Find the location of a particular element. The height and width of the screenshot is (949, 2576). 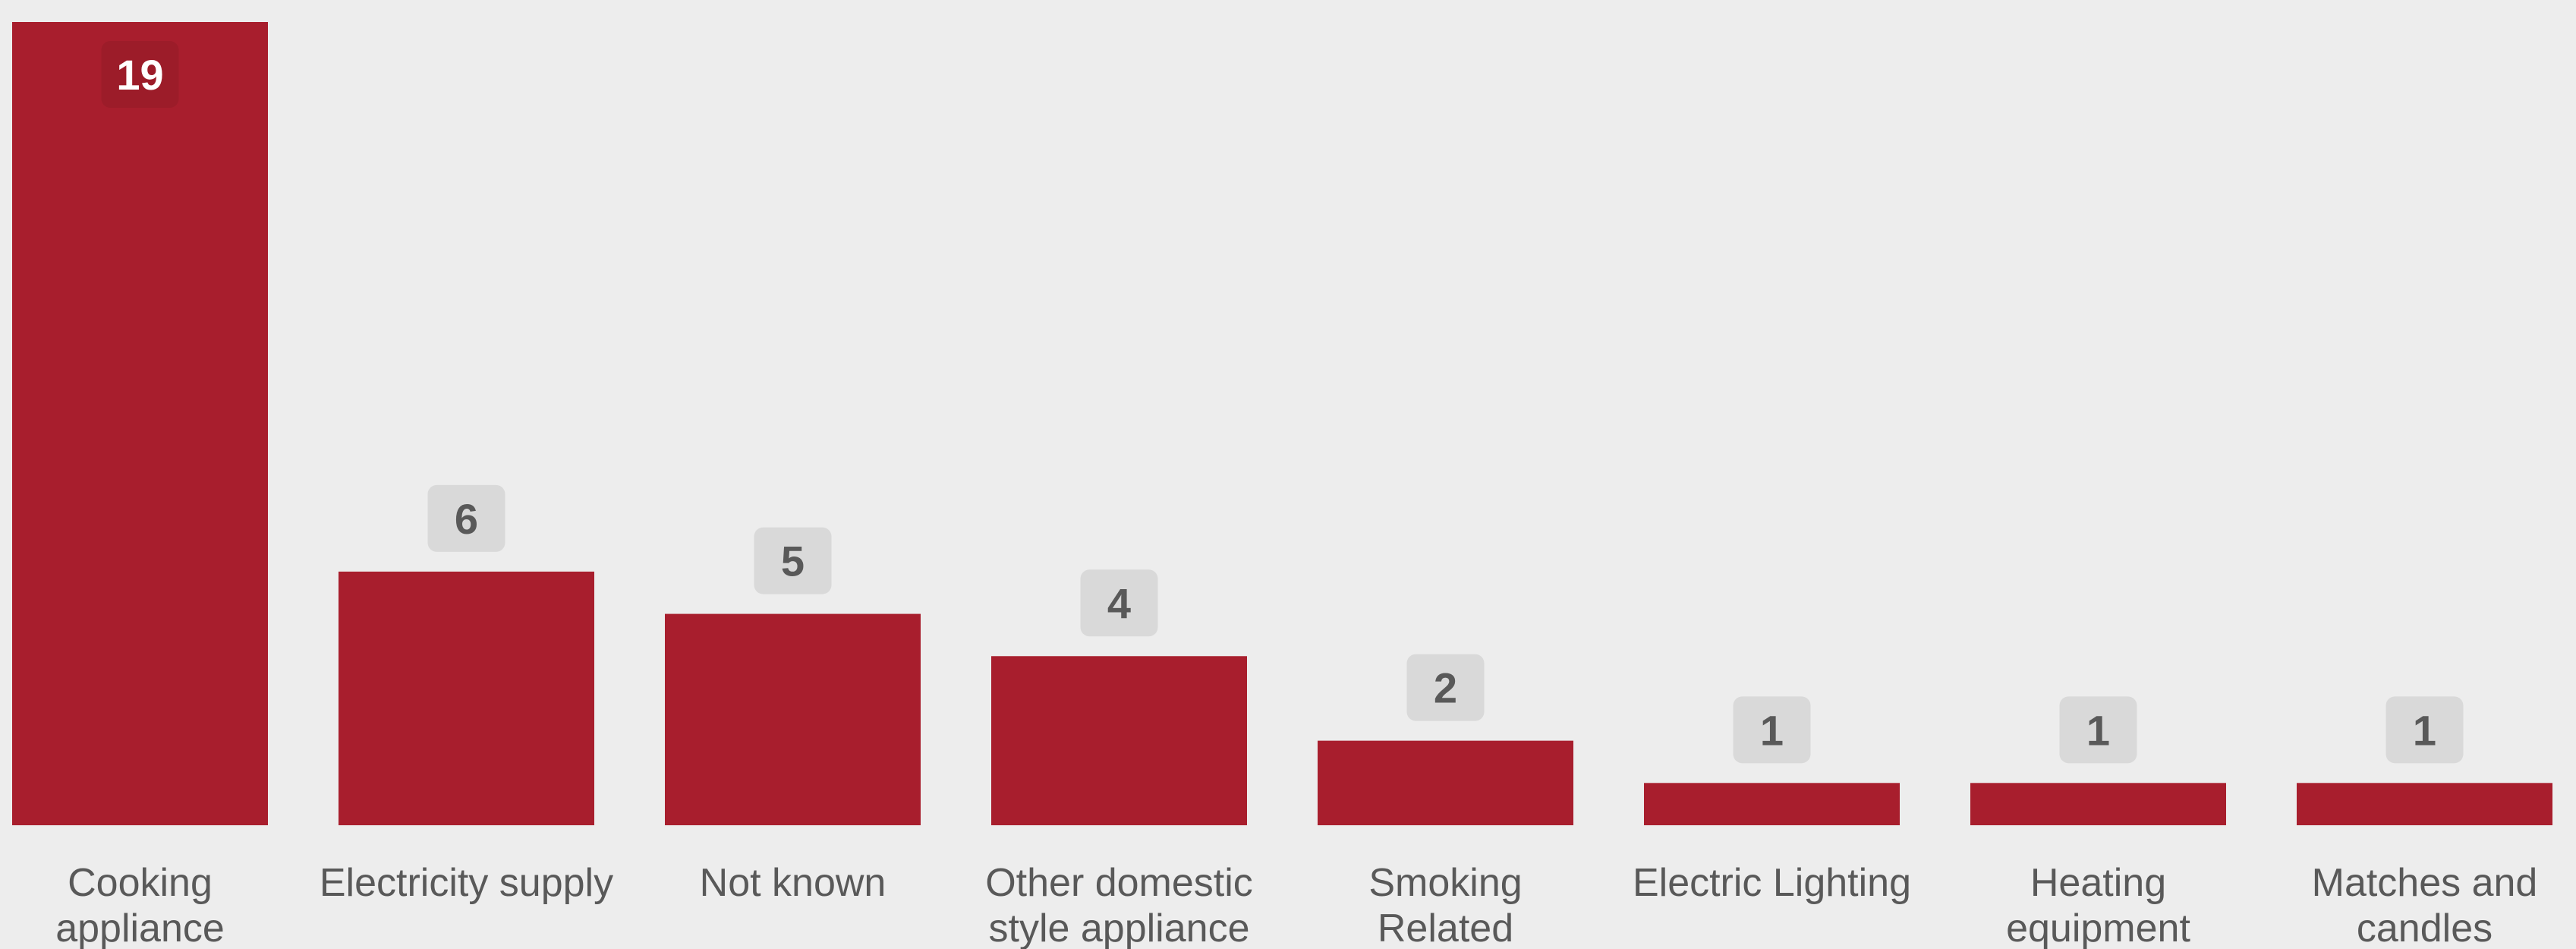

value-label-5: 2 is located at coordinates (1445, 688).